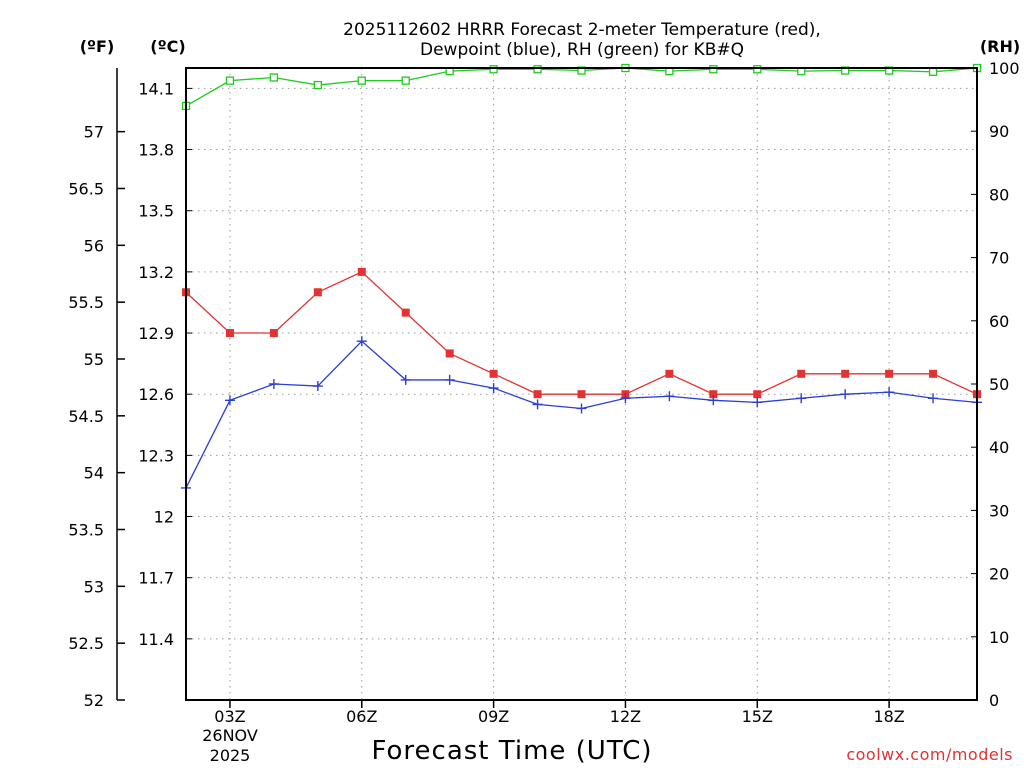 Image resolution: width=1024 pixels, height=768 pixels. Describe the element at coordinates (511, 751) in the screenshot. I see `x-axis-title: Forecast Time (UTC)` at that location.